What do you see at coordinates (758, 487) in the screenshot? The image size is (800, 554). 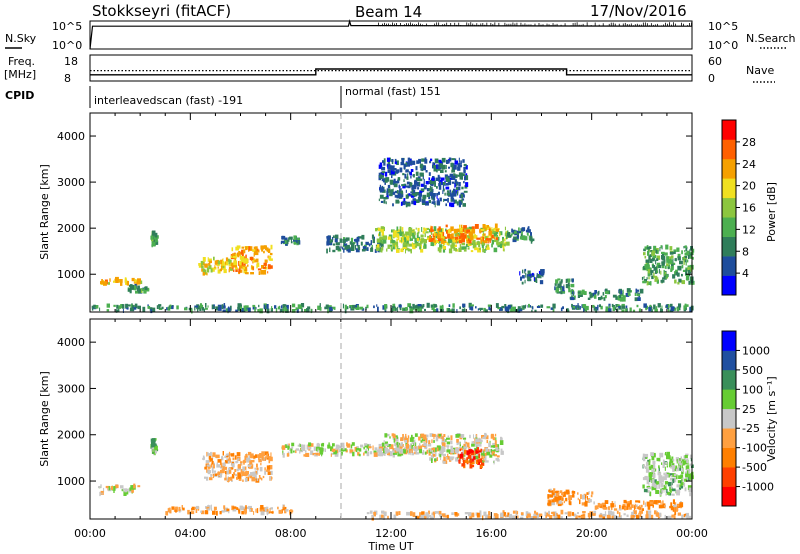 I see `colorbar-tick-label: -1000` at bounding box center [758, 487].